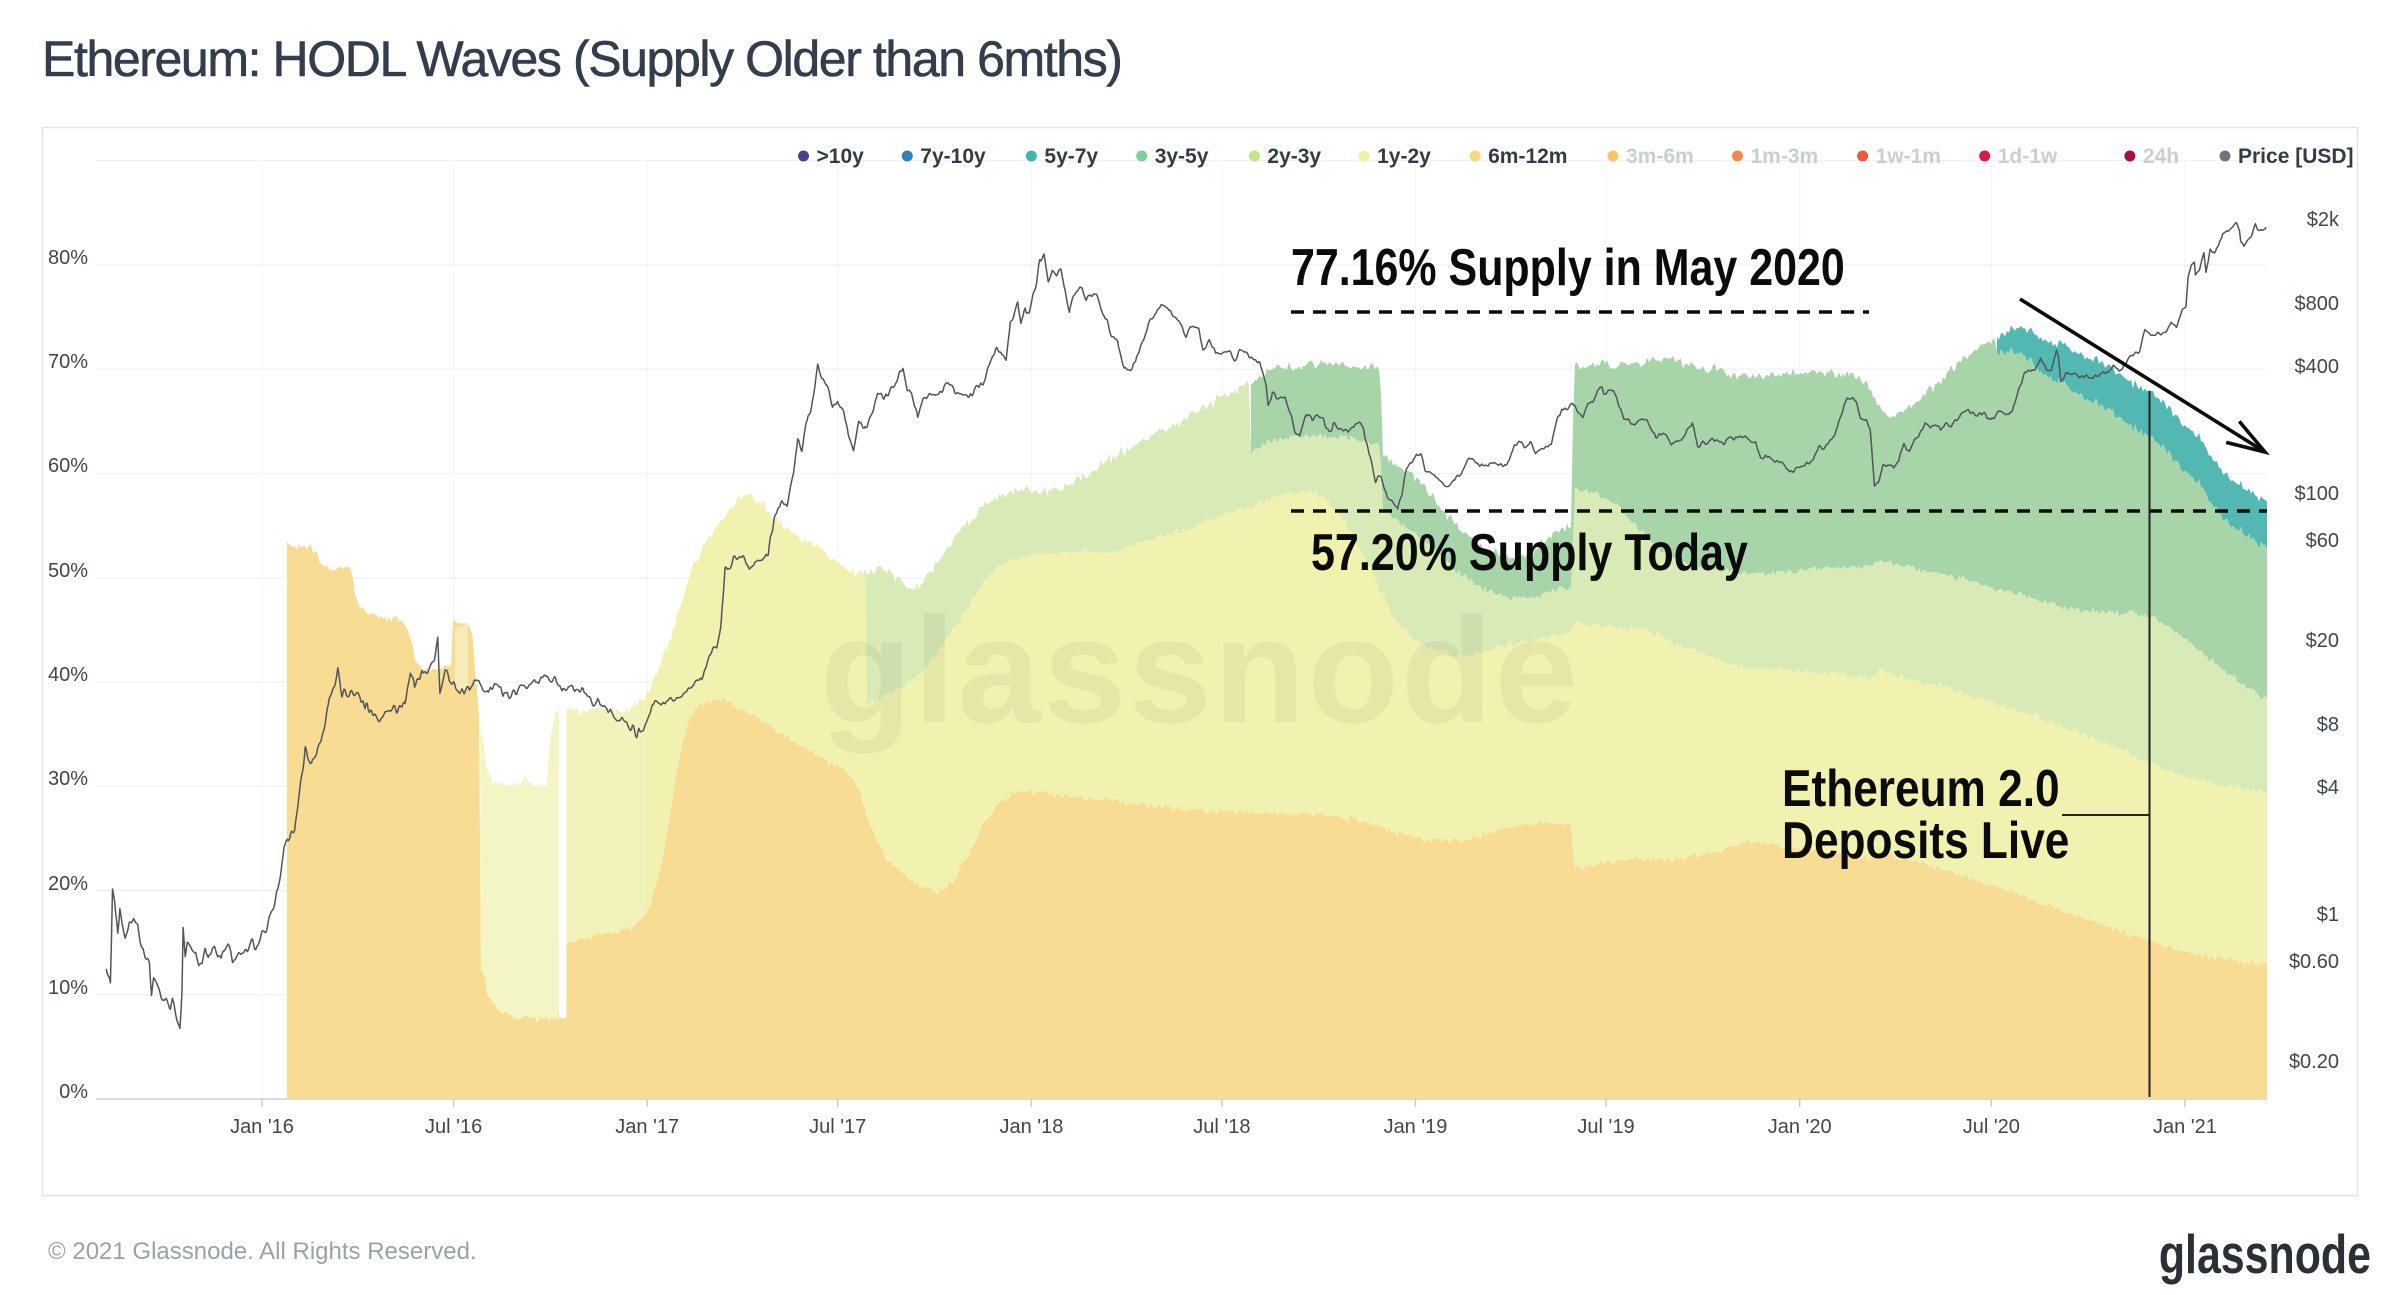  I want to click on svg-text:© 2021 Glassnode. All Rights R: © 2021 Glassnode. All Rights Reserved., so click(262, 1251).